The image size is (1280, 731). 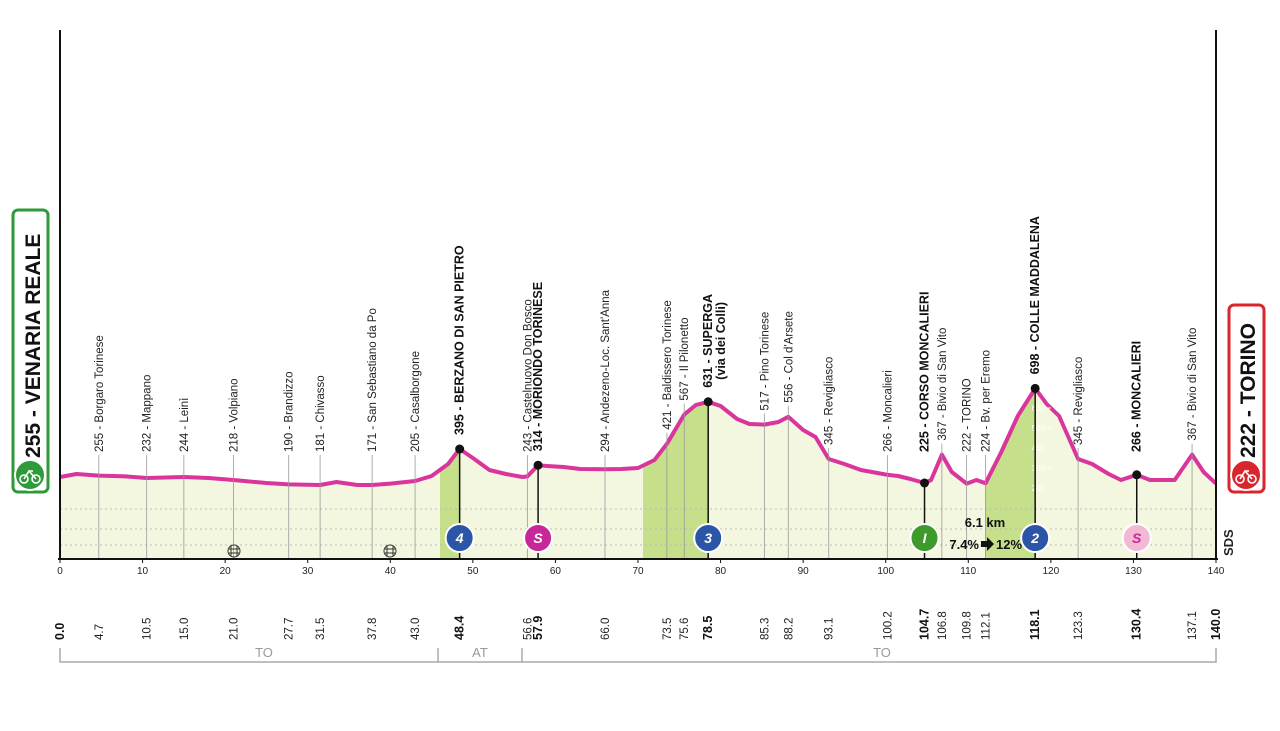 I want to click on y-tick-label: 600, so click(x=1039, y=408).